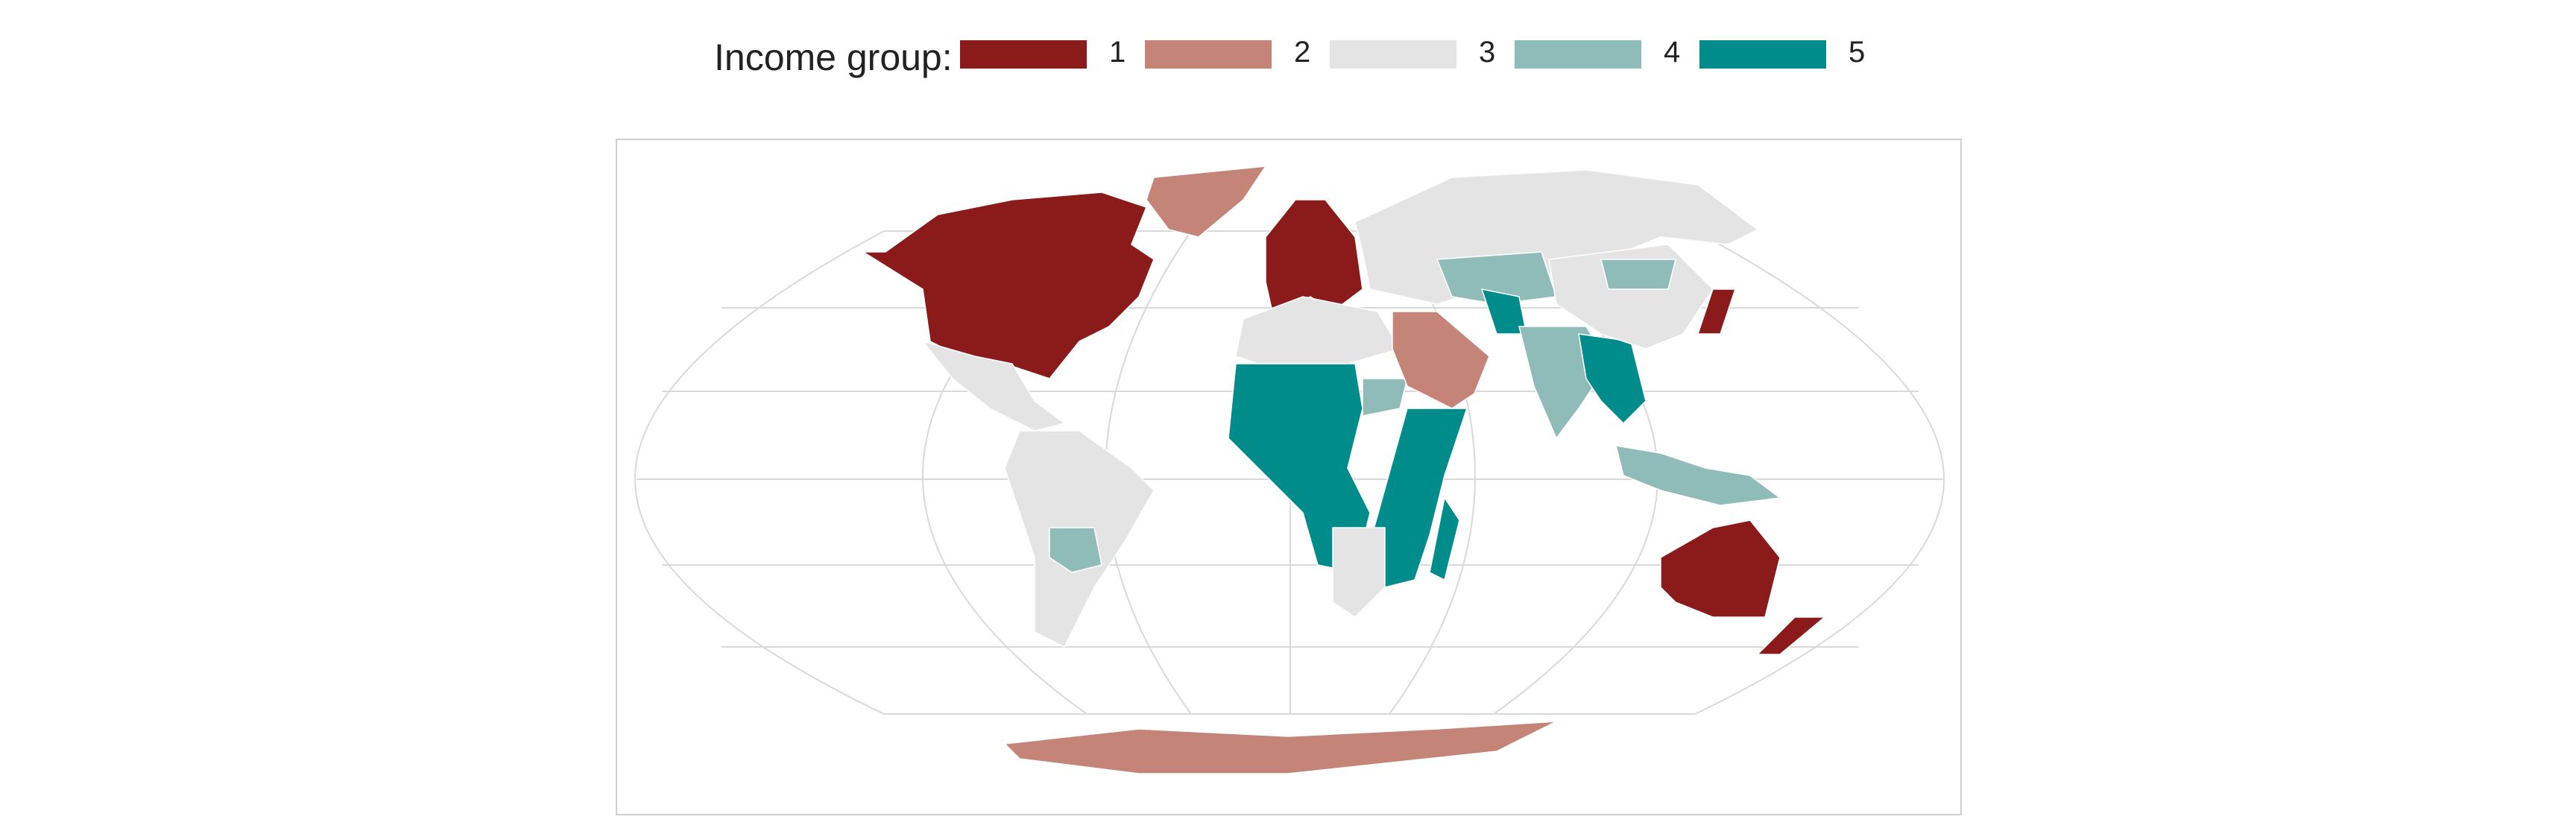 The height and width of the screenshot is (837, 2576). I want to click on region-arabian-peninsula, so click(1441, 360).